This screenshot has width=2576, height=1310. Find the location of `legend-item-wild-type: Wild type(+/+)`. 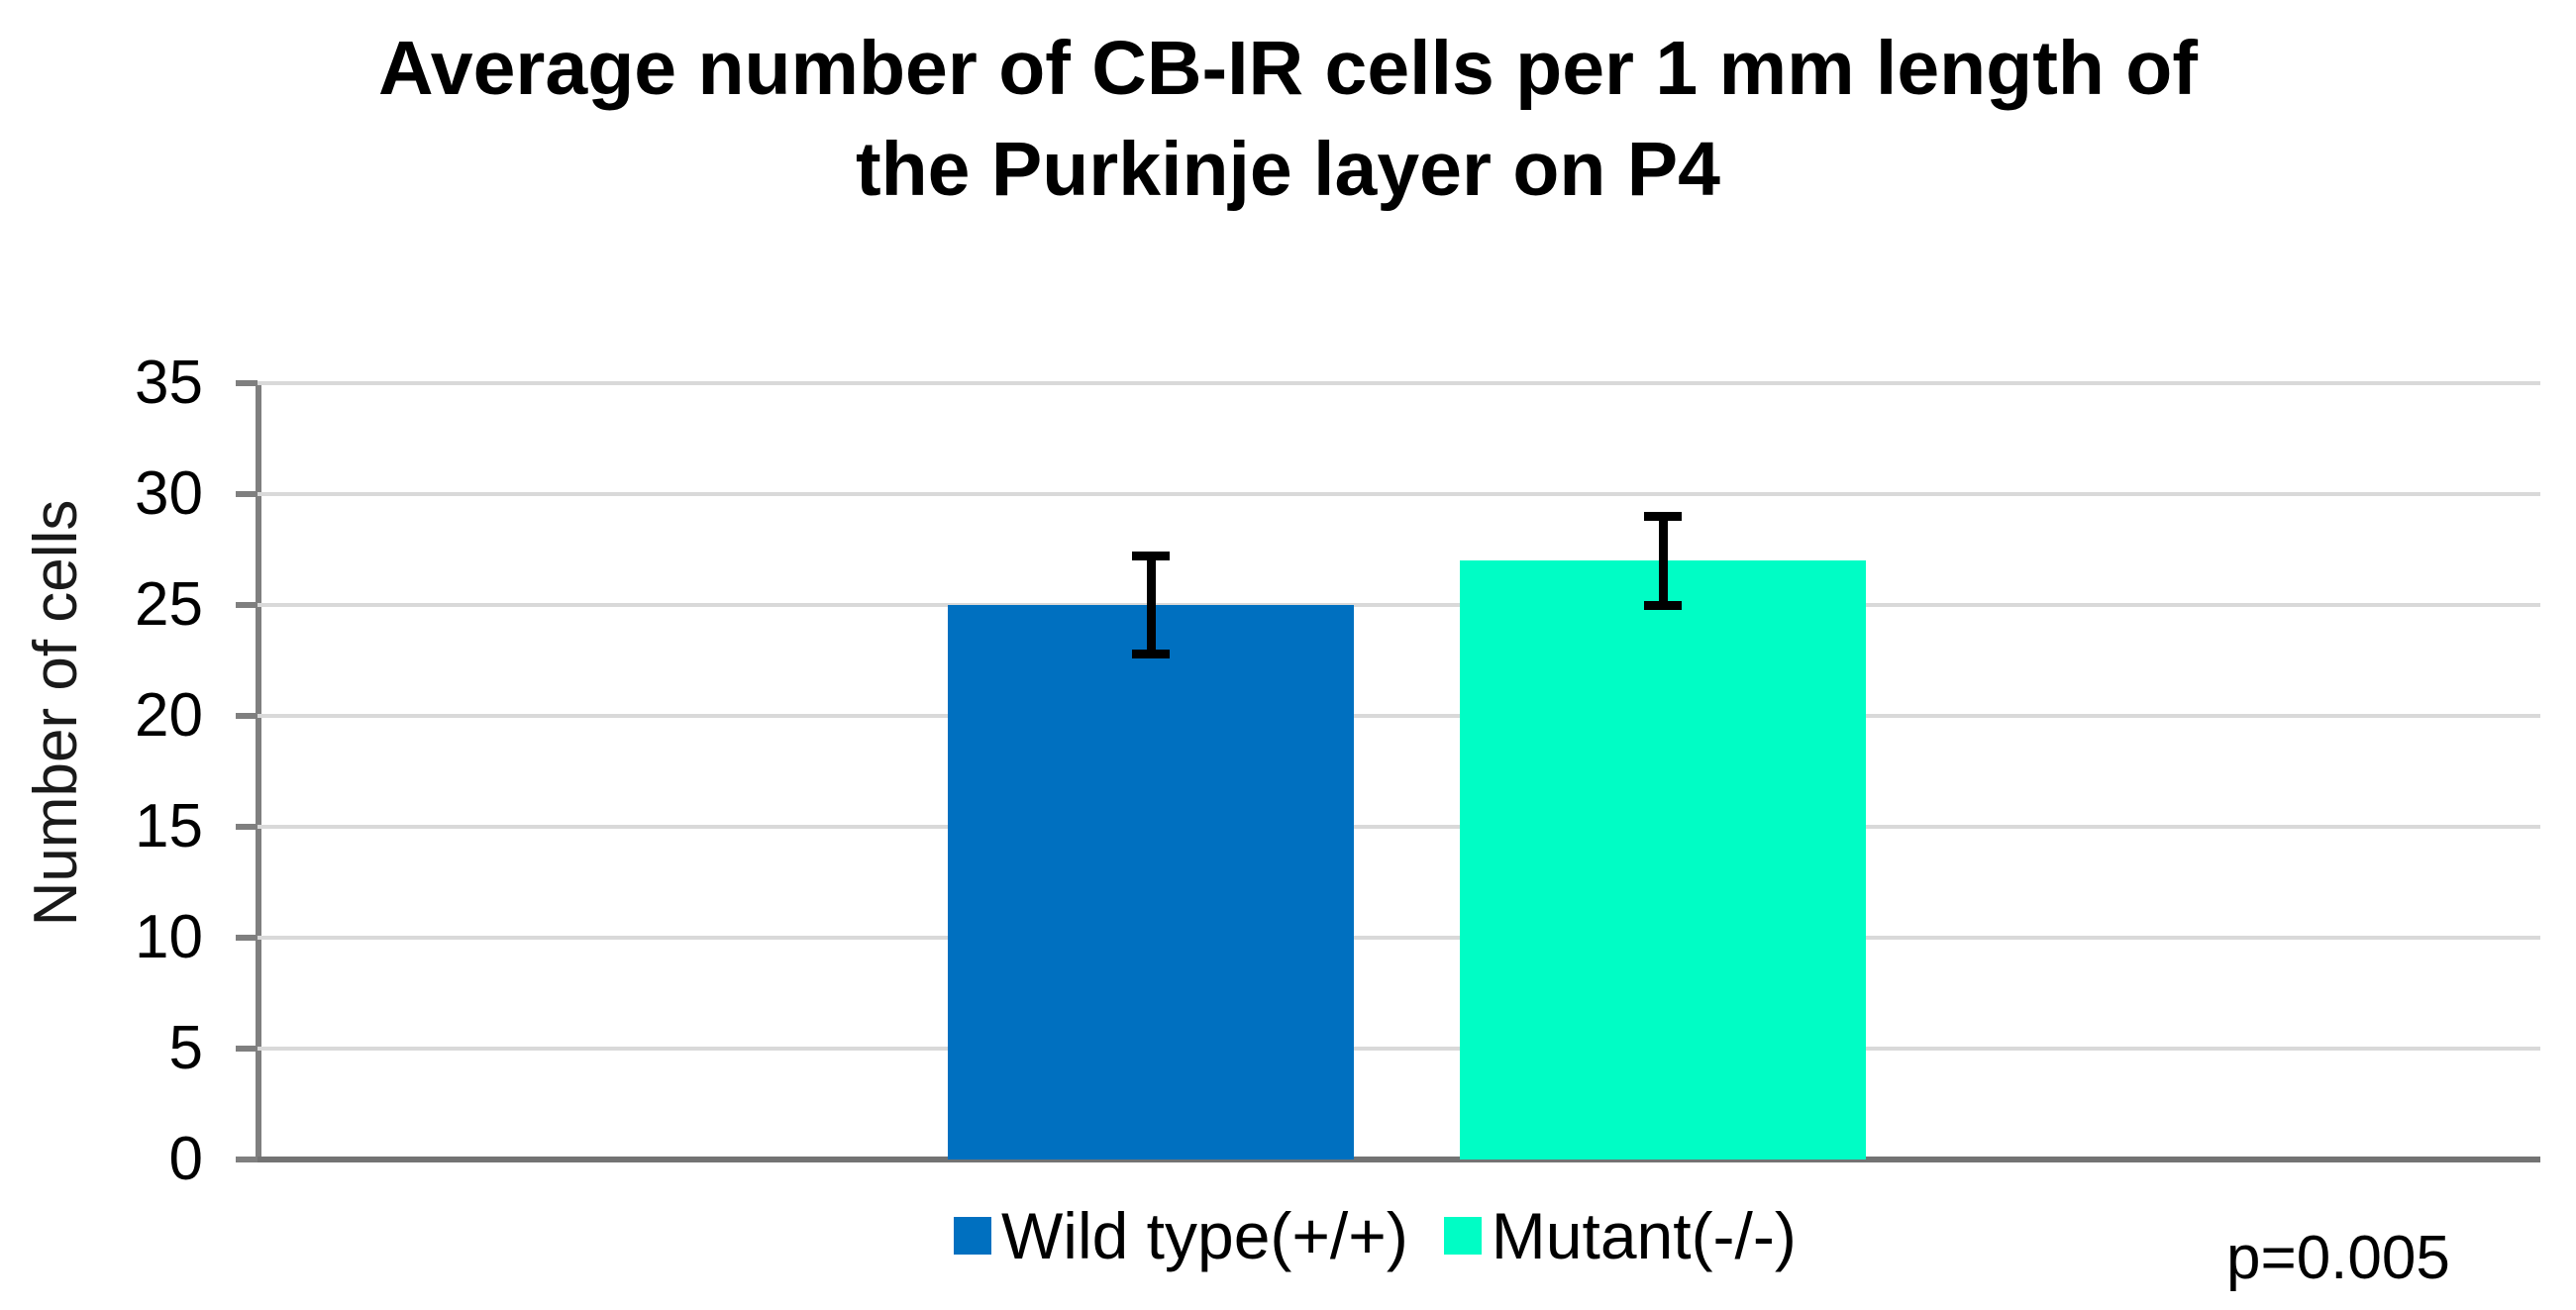

legend-item-wild-type: Wild type(+/+) is located at coordinates (1181, 1235).